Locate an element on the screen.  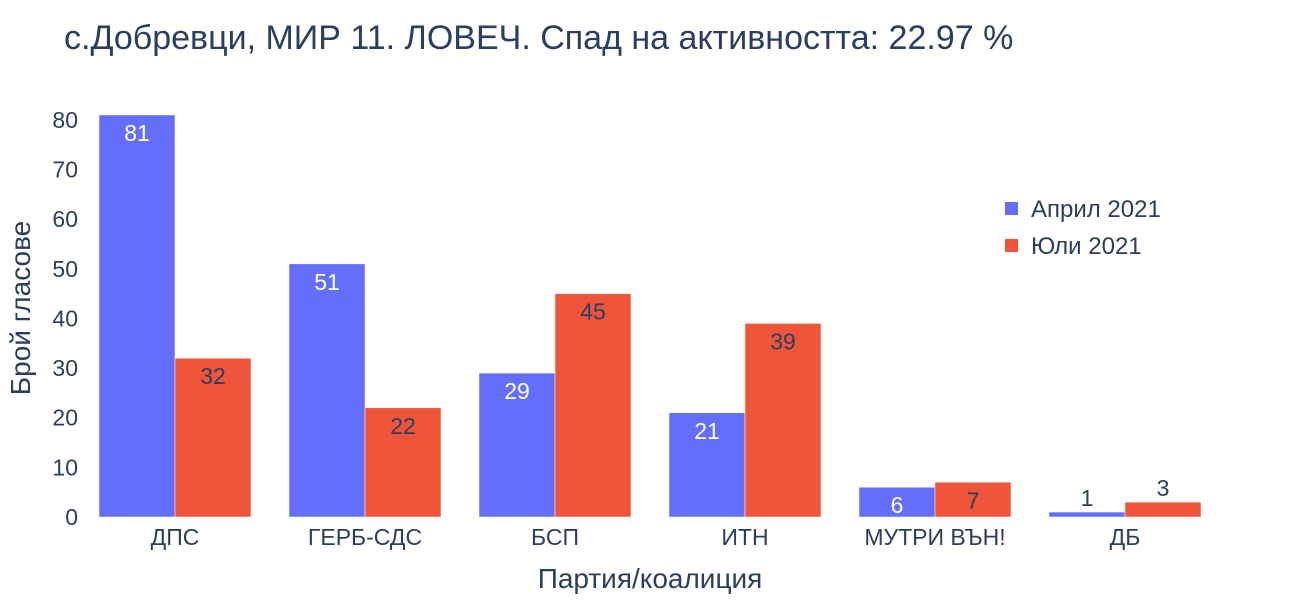
bar-value-label: 6 is located at coordinates (897, 505).